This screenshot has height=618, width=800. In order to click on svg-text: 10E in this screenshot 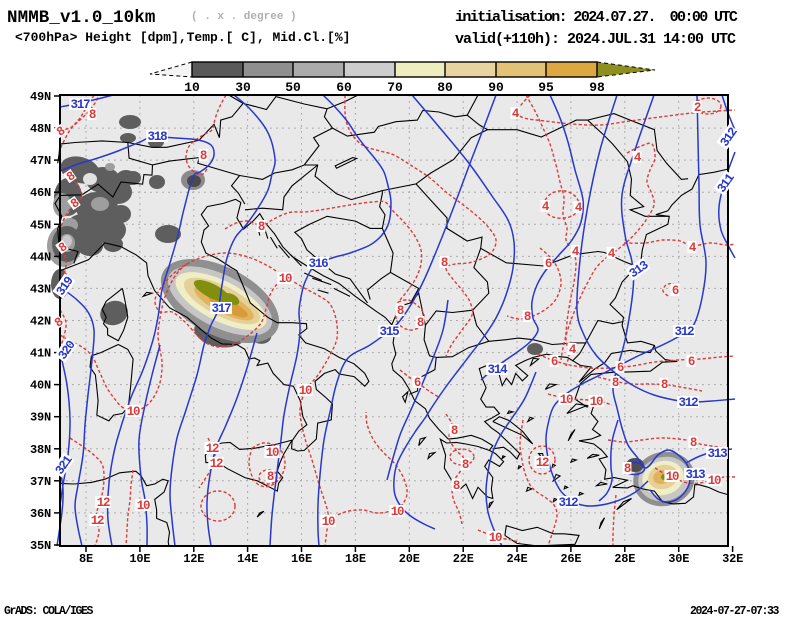, I will do `click(139, 559)`.